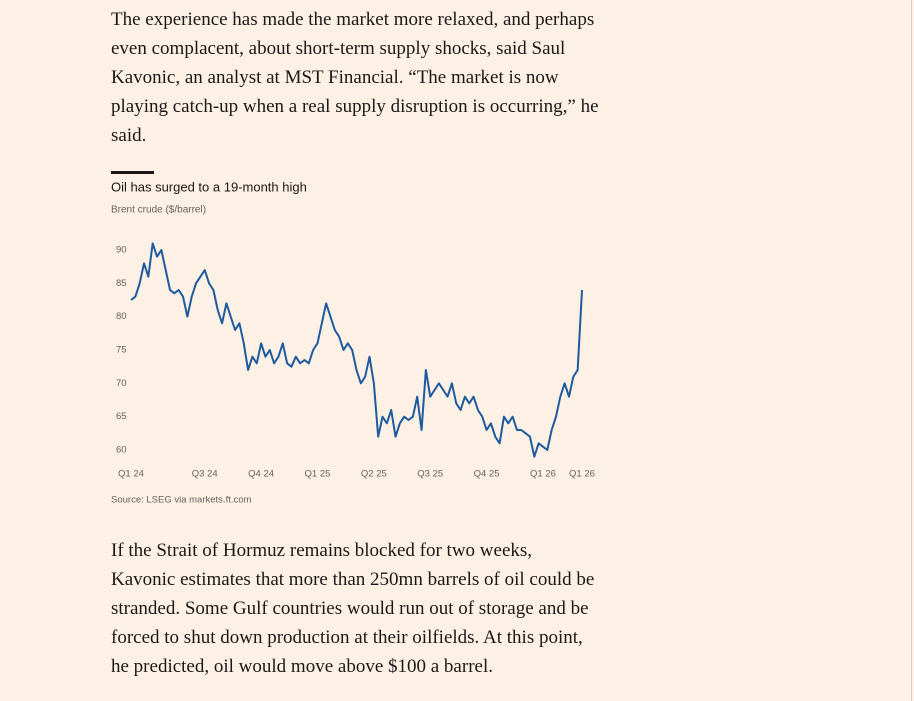 Image resolution: width=914 pixels, height=701 pixels. I want to click on y-tick-label: 70, so click(121, 383).